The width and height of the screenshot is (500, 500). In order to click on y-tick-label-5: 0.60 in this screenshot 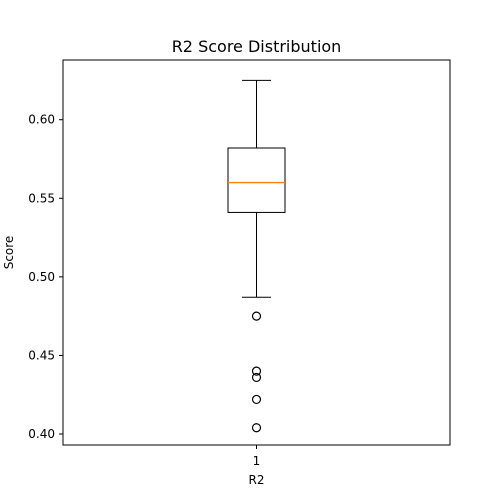, I will do `click(41, 120)`.